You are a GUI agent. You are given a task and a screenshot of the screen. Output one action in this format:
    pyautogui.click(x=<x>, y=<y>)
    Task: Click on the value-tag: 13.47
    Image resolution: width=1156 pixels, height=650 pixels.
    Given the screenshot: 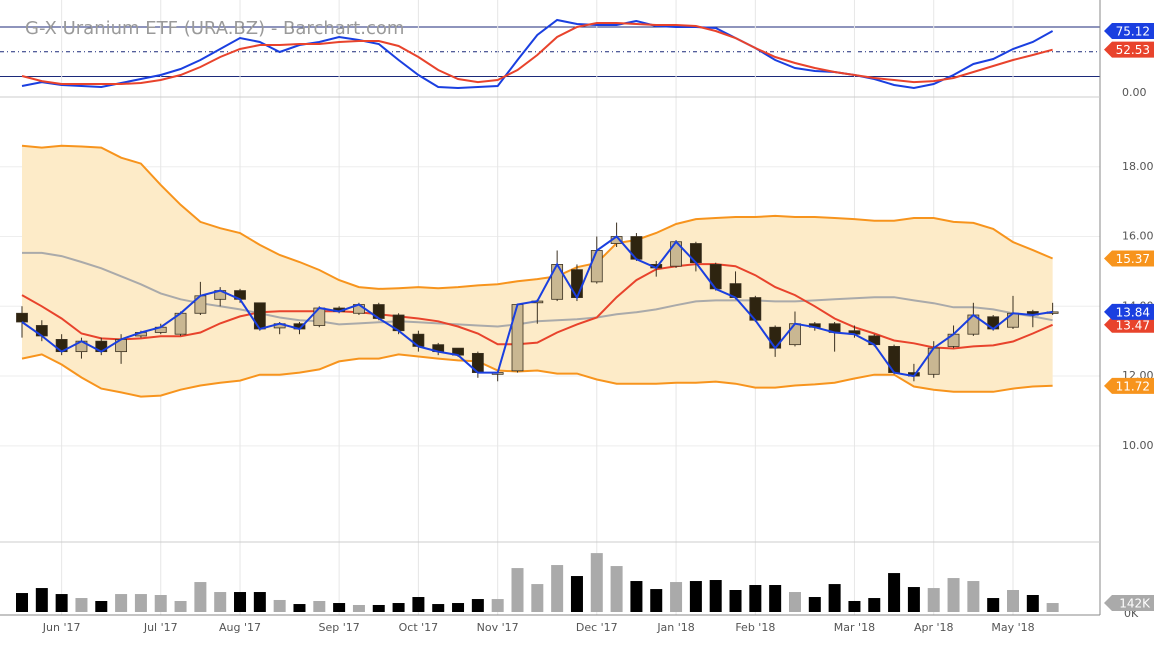 What is the action you would take?
    pyautogui.click(x=1133, y=325)
    